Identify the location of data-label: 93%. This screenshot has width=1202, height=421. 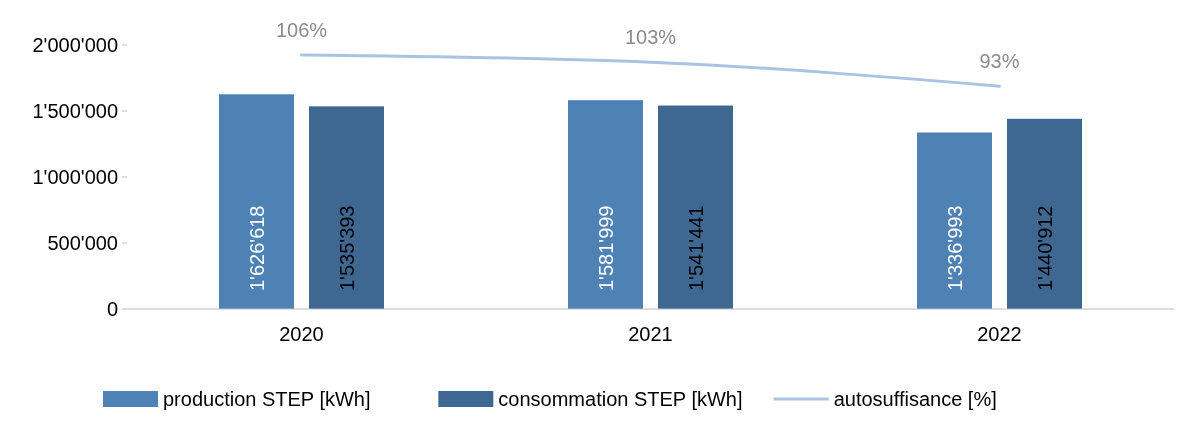
(999, 61).